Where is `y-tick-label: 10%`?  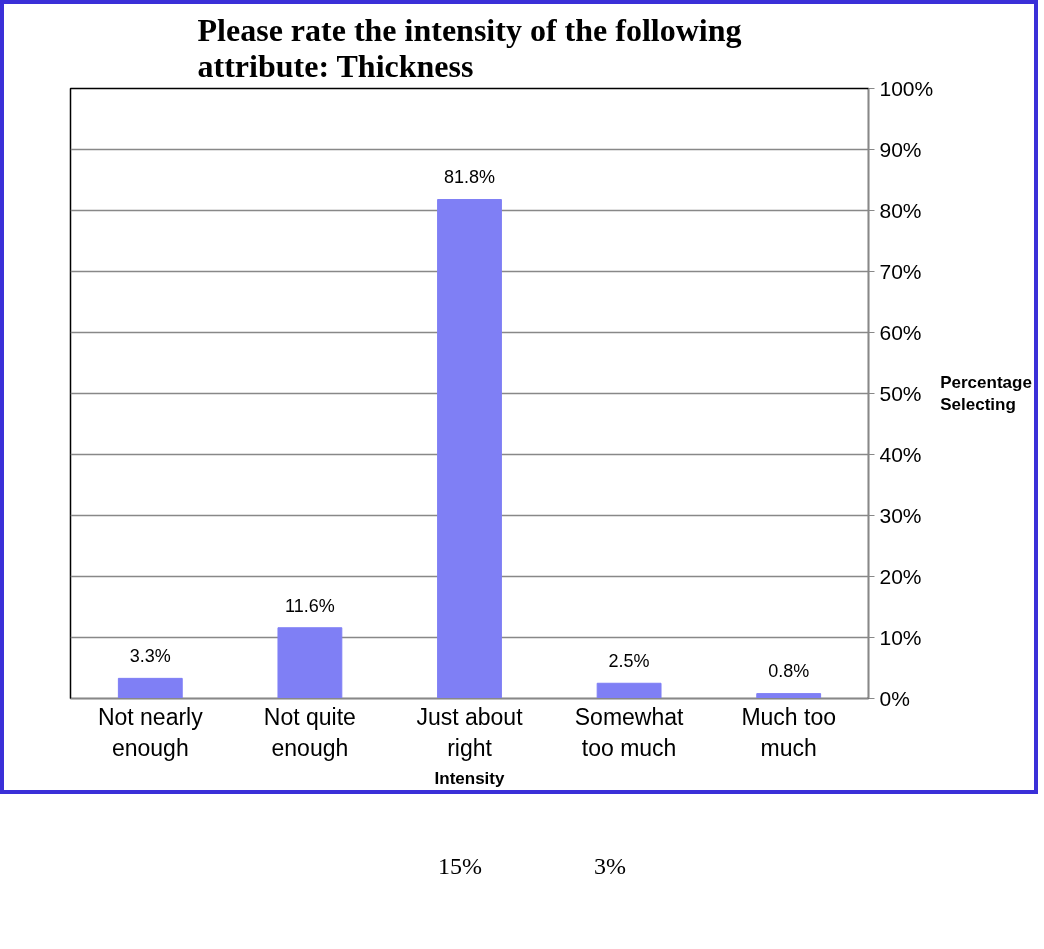
y-tick-label: 10% is located at coordinates (900, 637).